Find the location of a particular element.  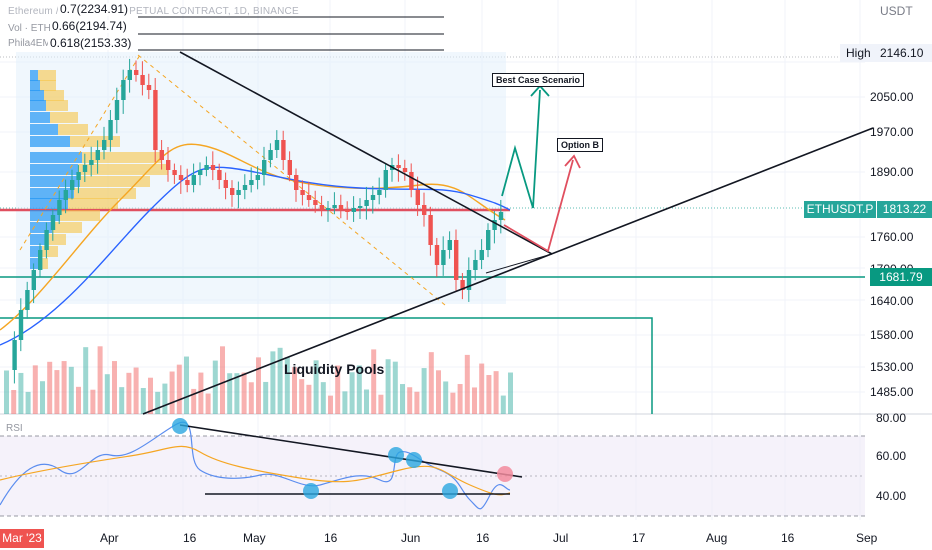

fib-label-0: 0.7(2234.91) is located at coordinates (94, 9).